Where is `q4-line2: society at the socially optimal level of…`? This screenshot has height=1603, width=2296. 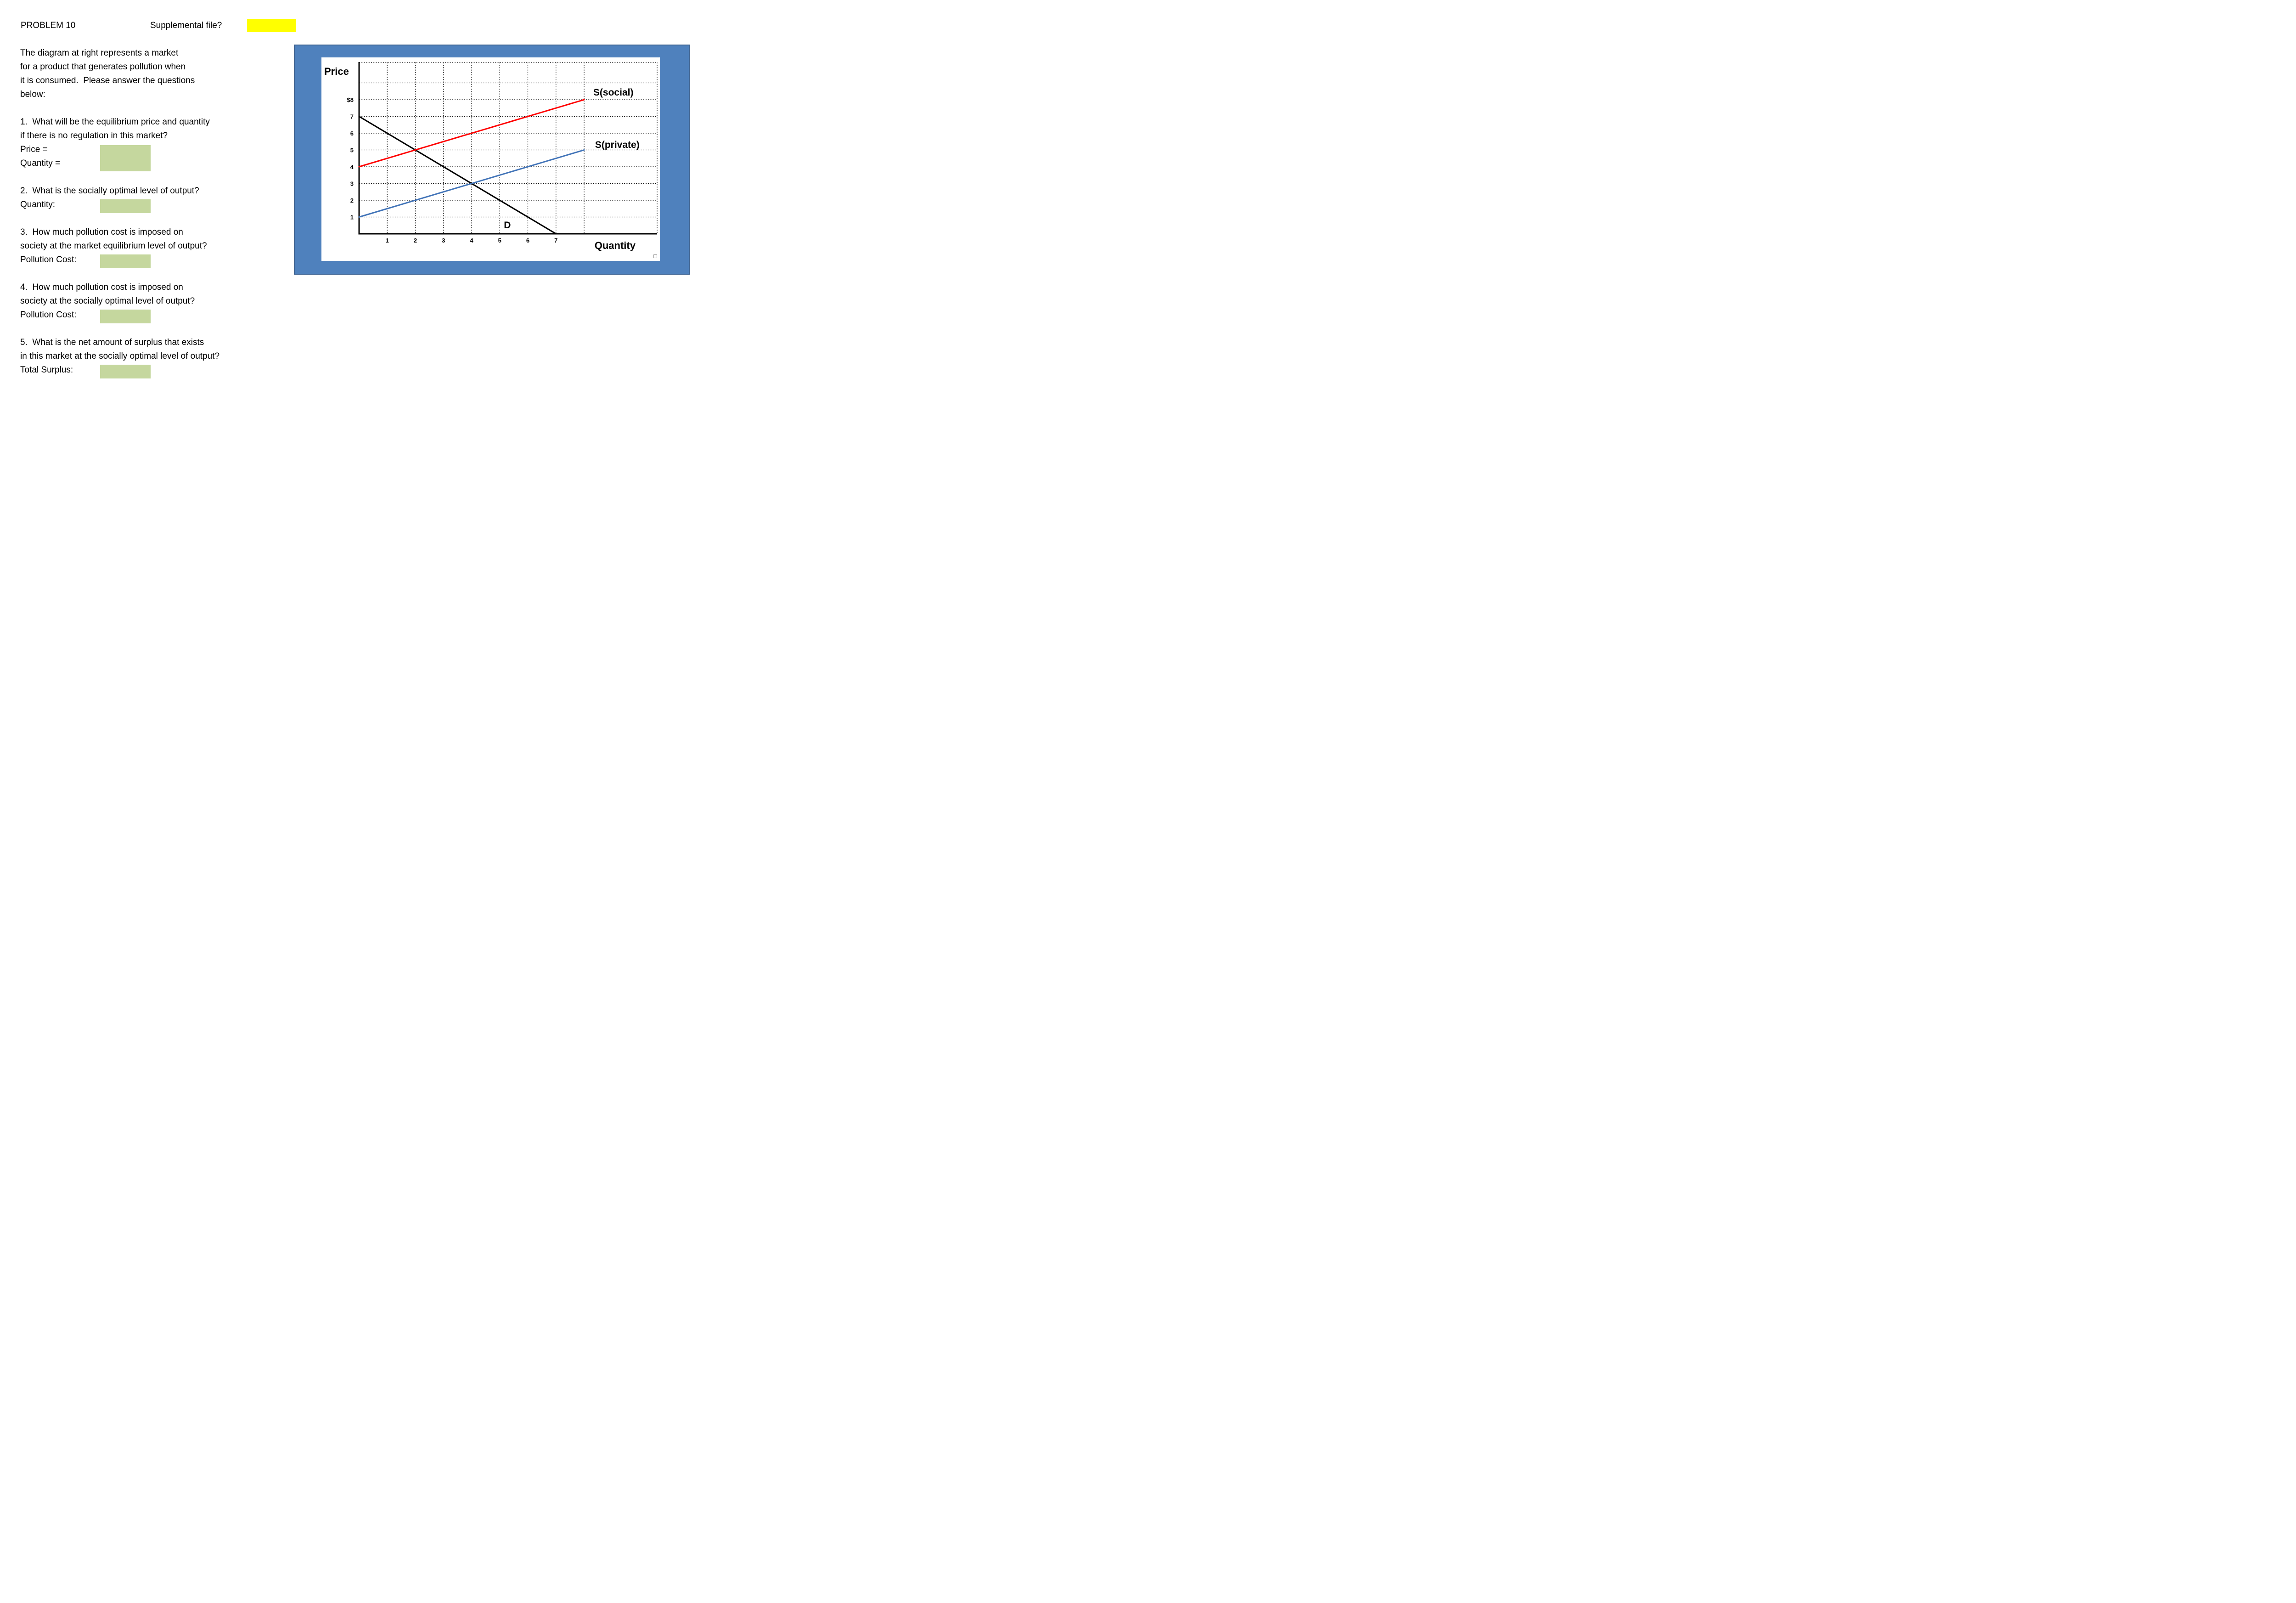 q4-line2: society at the socially optimal level of… is located at coordinates (107, 301).